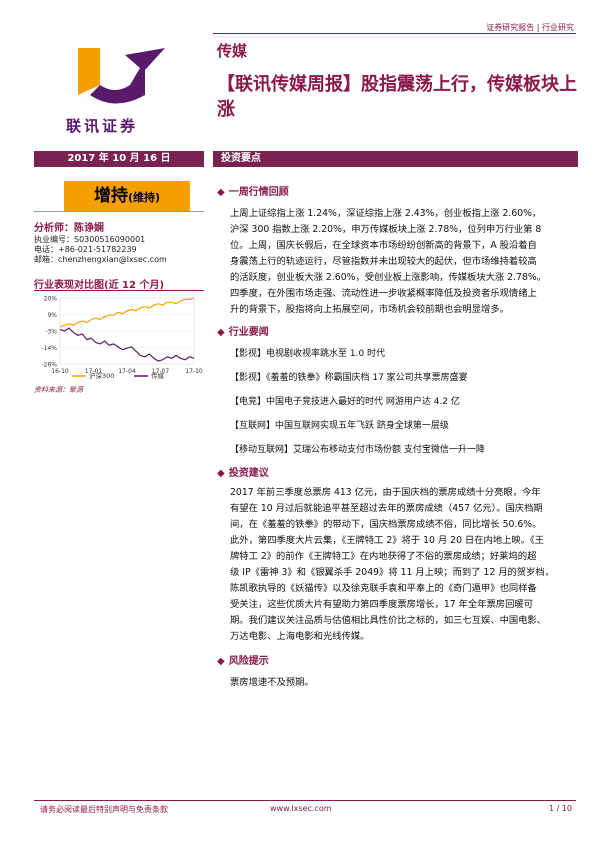  What do you see at coordinates (60, 371) in the screenshot?
I see `x-tick-label: 16-10` at bounding box center [60, 371].